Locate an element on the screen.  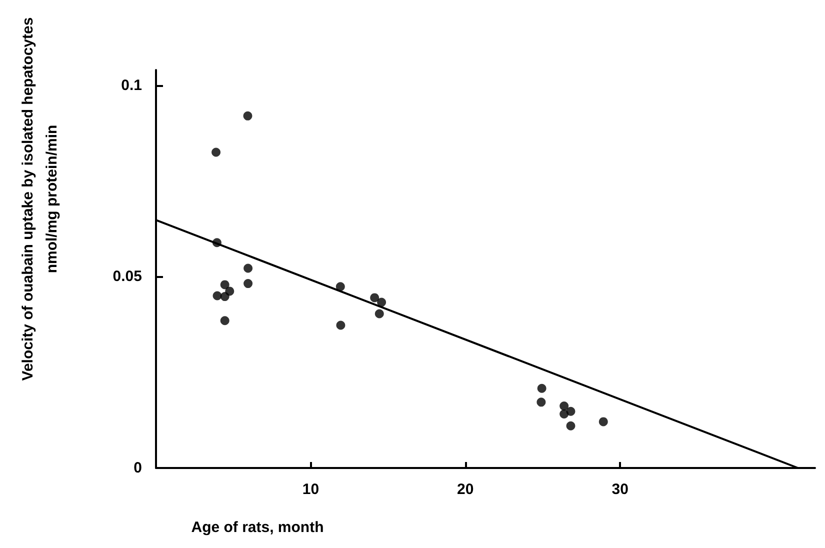
x-tick-label: 20 is located at coordinates (465, 489).